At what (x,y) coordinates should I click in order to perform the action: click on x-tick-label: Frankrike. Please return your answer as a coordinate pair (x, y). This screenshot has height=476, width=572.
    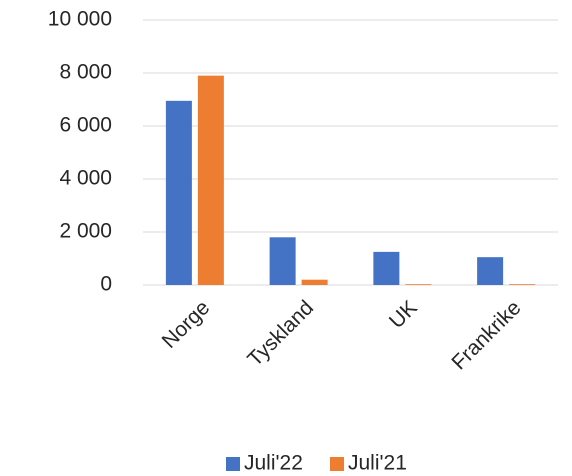
    Looking at the image, I should click on (486, 335).